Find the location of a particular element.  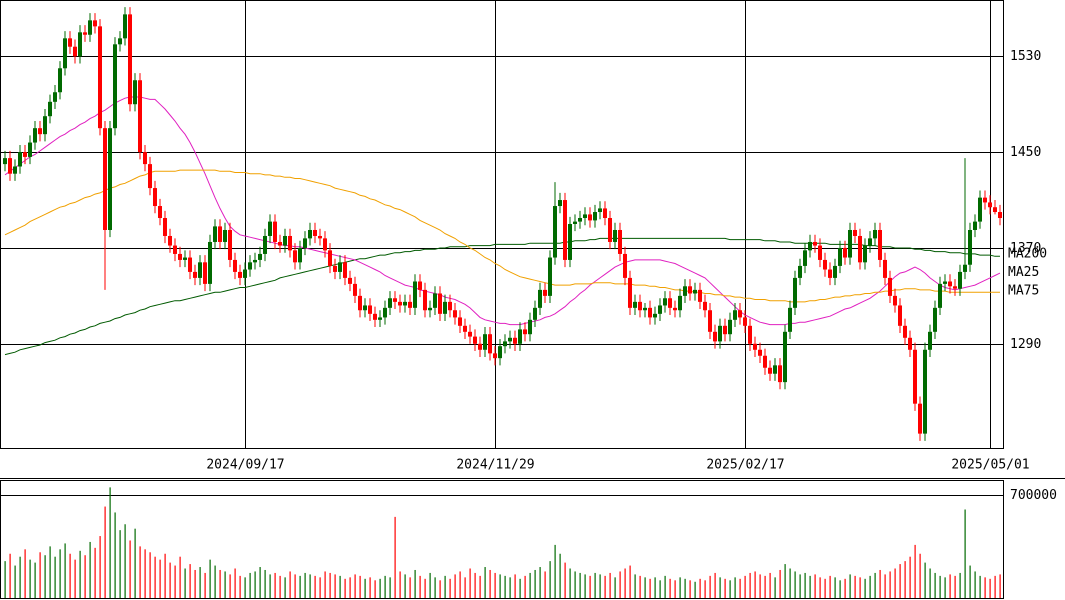

y-tick-label: 1530 is located at coordinates (1025, 56).